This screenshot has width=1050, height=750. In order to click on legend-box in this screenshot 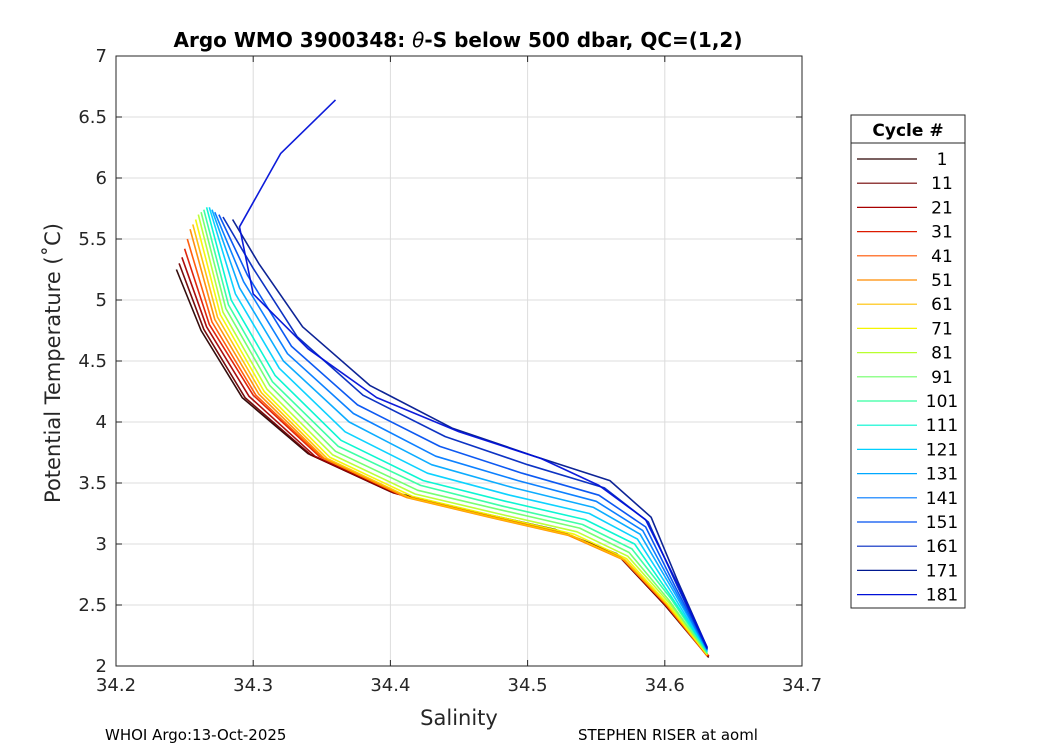, I will do `click(908, 361)`.